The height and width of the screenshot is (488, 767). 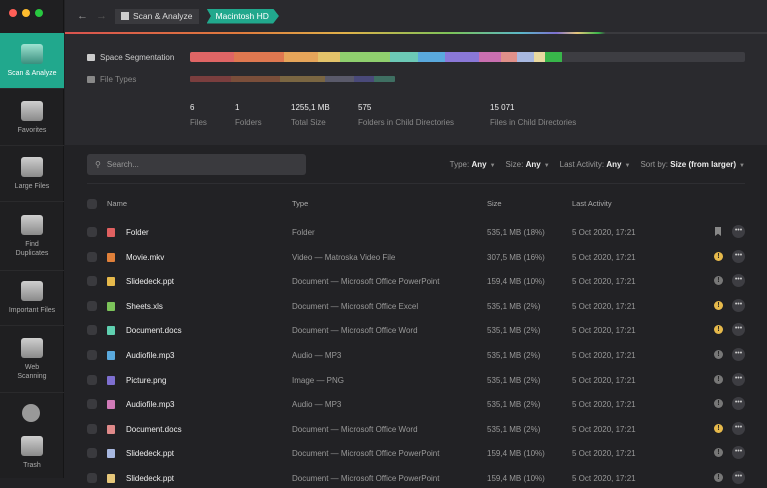 What do you see at coordinates (308, 122) in the screenshot?
I see `stat-label: Total Size` at bounding box center [308, 122].